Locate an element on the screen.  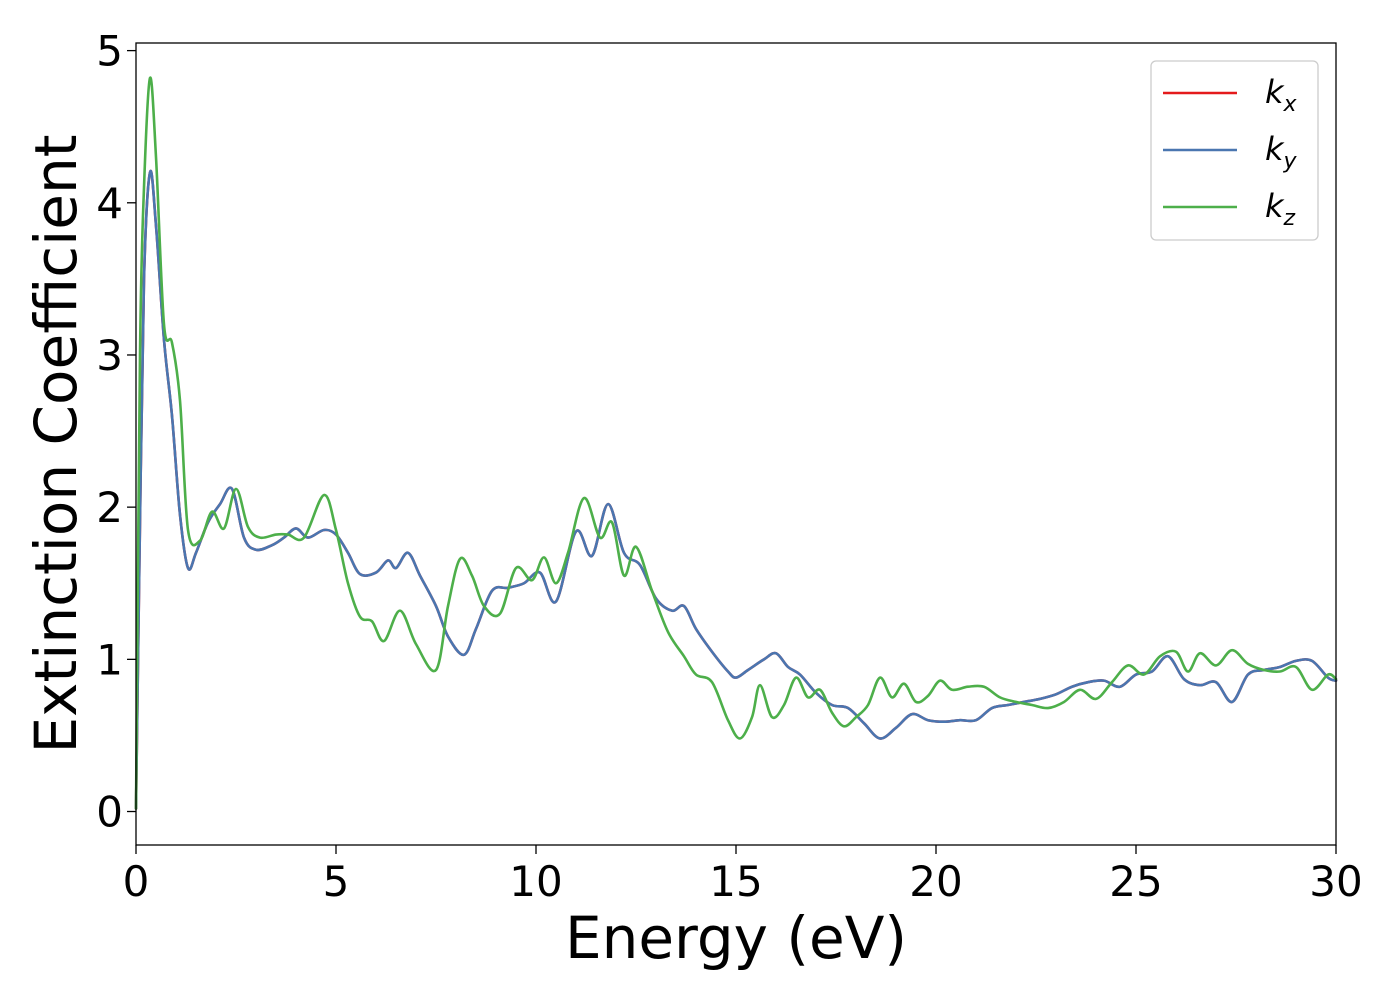
x-tick-label: 5 is located at coordinates (336, 881).